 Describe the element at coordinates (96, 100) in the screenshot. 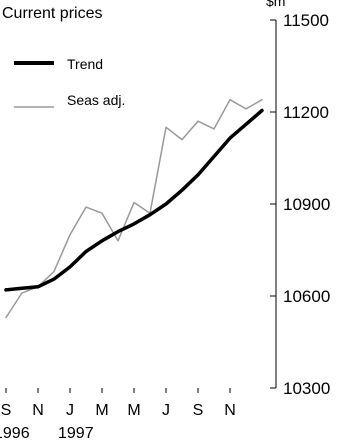

I see `legend-seas-adj-label: Seas adj.` at that location.